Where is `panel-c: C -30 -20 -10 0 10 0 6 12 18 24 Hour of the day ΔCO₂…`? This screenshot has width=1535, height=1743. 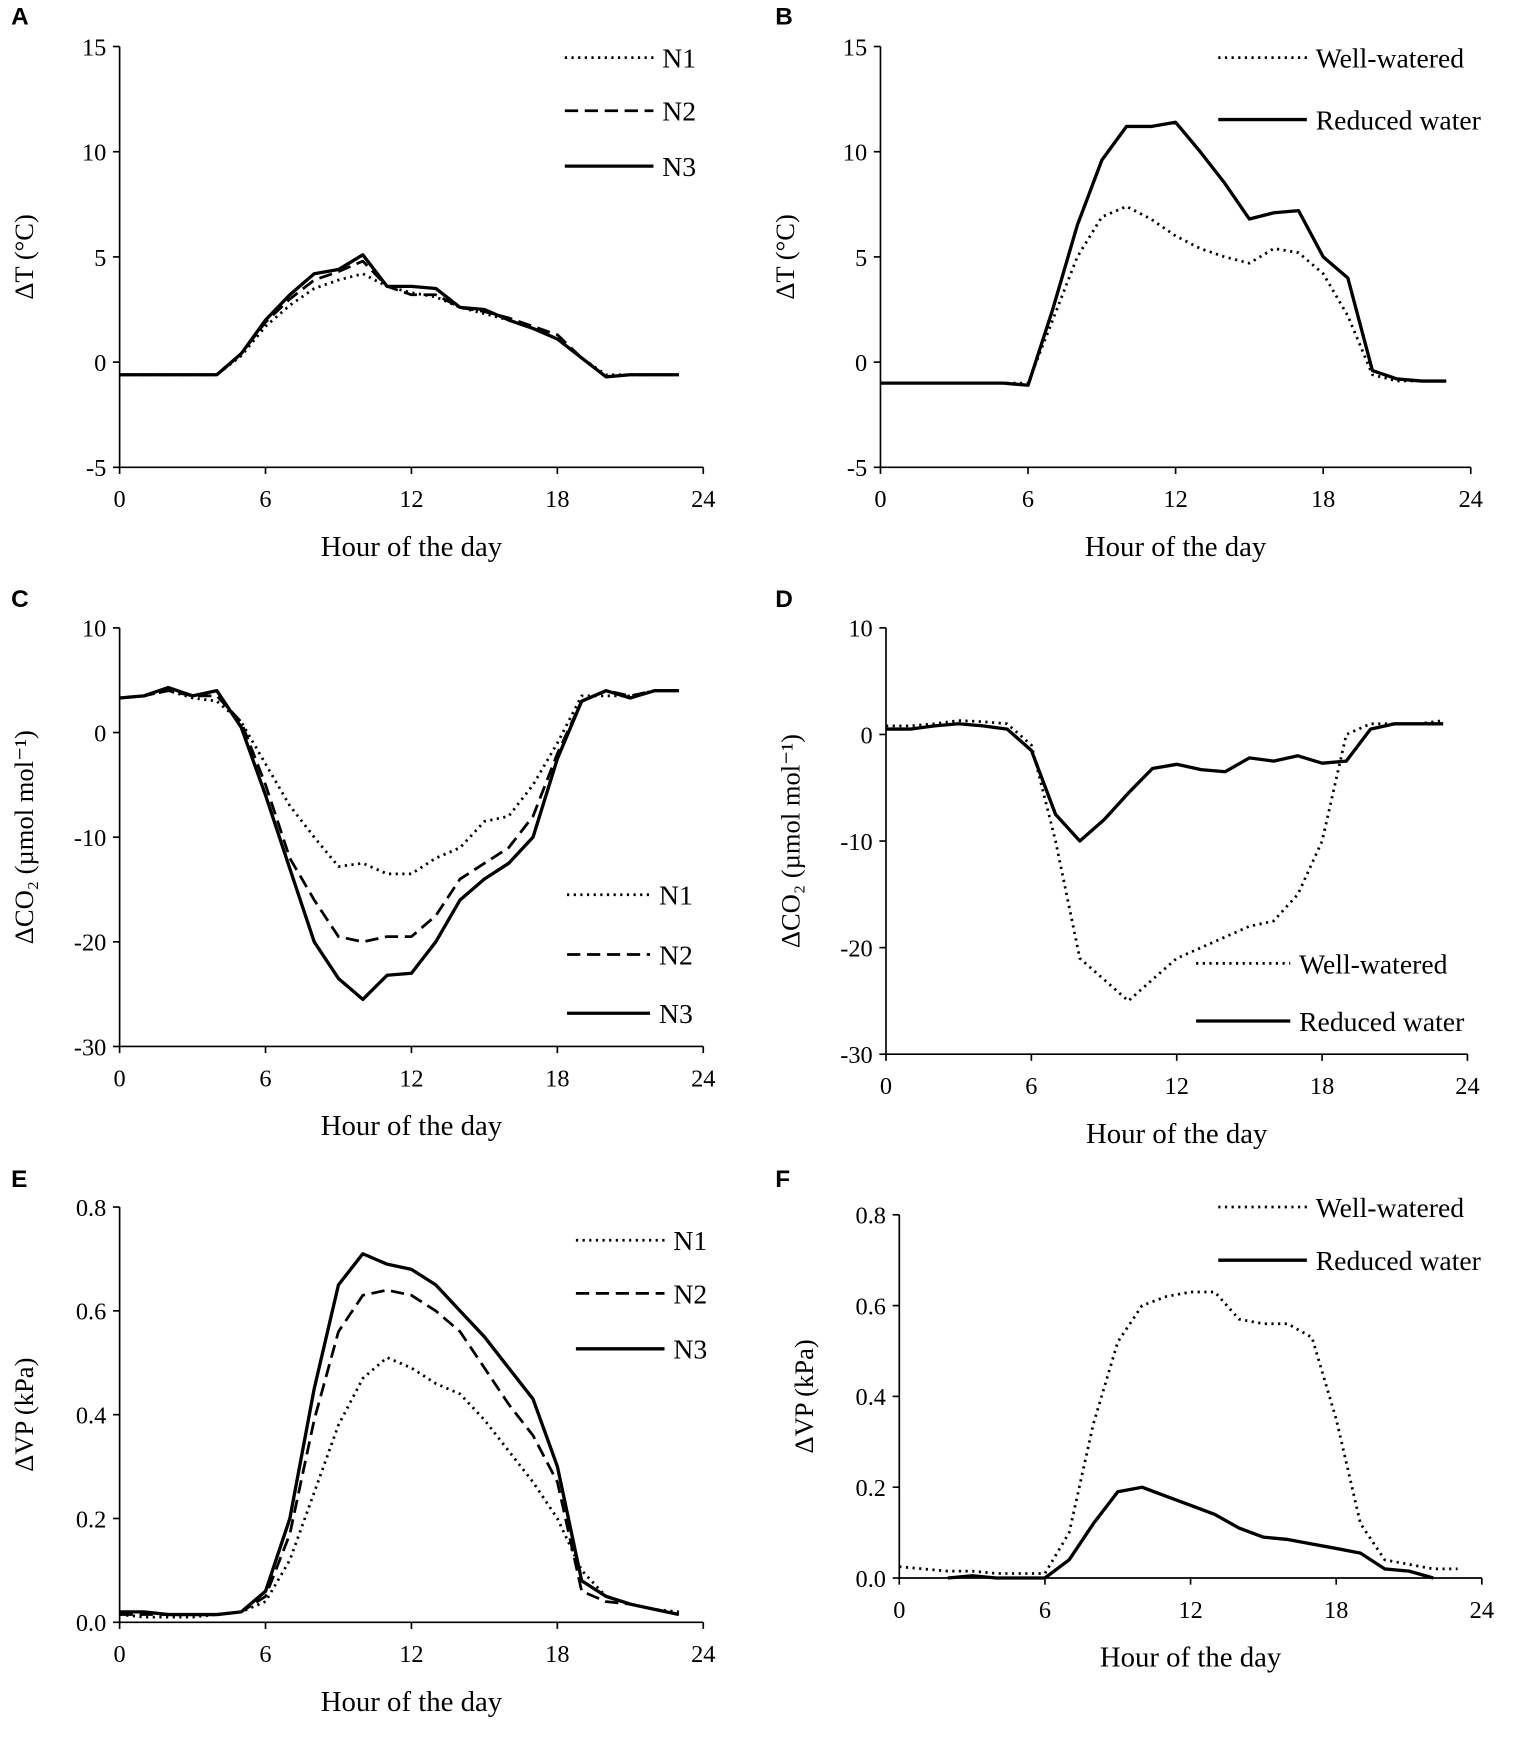
panel-c: C -30 -20 -10 0 10 0 6 12 18 24 Hour of the day ΔCO₂… is located at coordinates (362, 864).